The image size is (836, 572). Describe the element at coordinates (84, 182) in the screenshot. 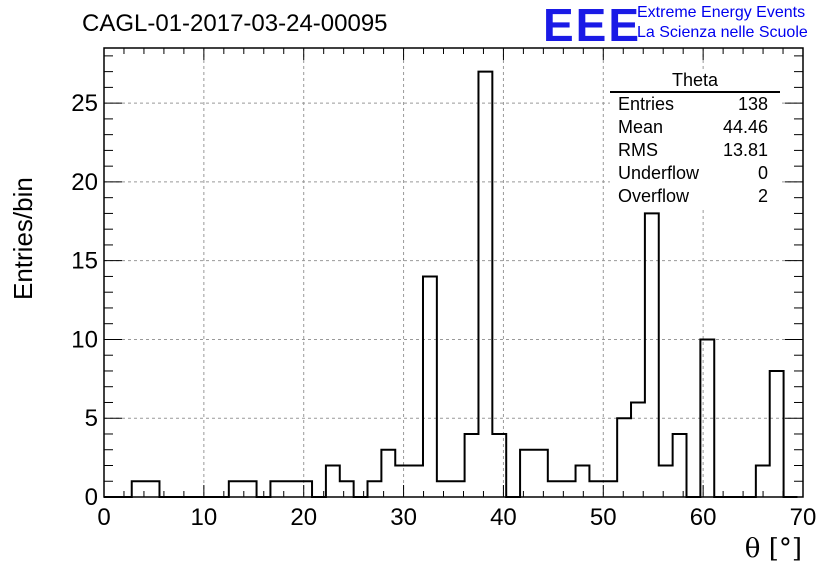

I see `y-tick-label: 20` at that location.